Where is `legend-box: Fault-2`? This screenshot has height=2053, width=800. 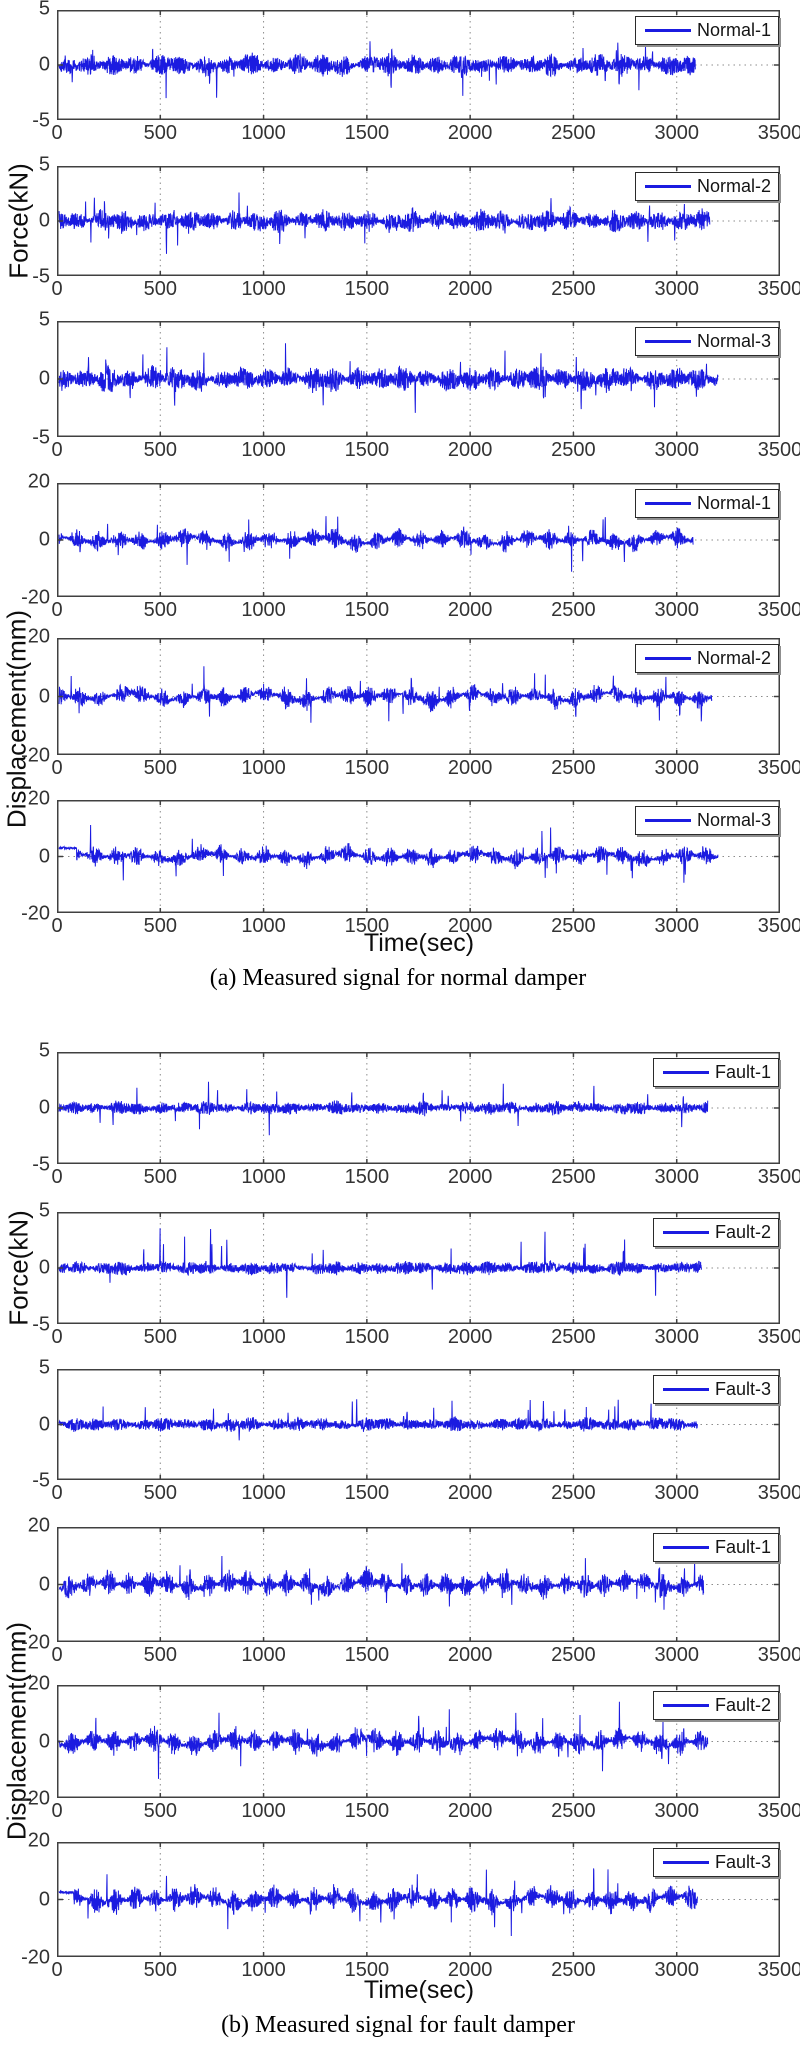 legend-box: Fault-2 is located at coordinates (715, 1232).